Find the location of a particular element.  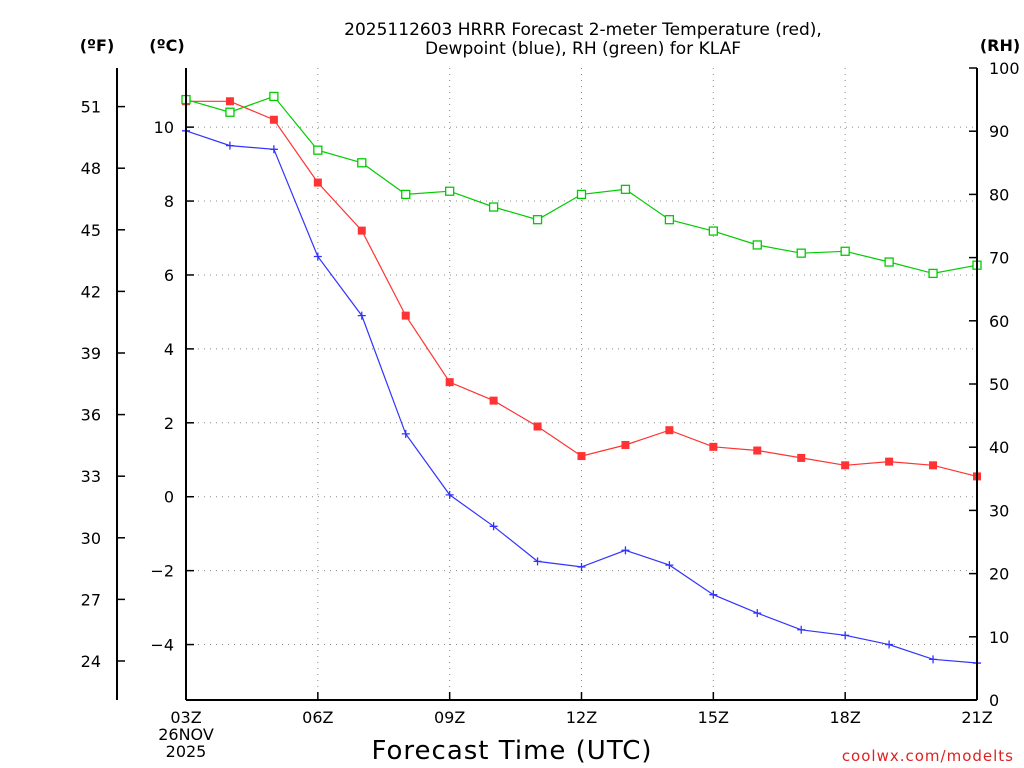

f-tick-label: 42 is located at coordinates (91, 291).